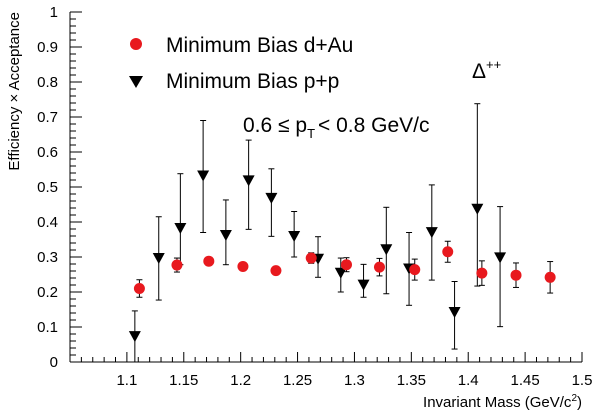 This screenshot has height=414, width=600. I want to click on legend: Minimum Bias d+Au Minimum Bias p+p, so click(241, 63).